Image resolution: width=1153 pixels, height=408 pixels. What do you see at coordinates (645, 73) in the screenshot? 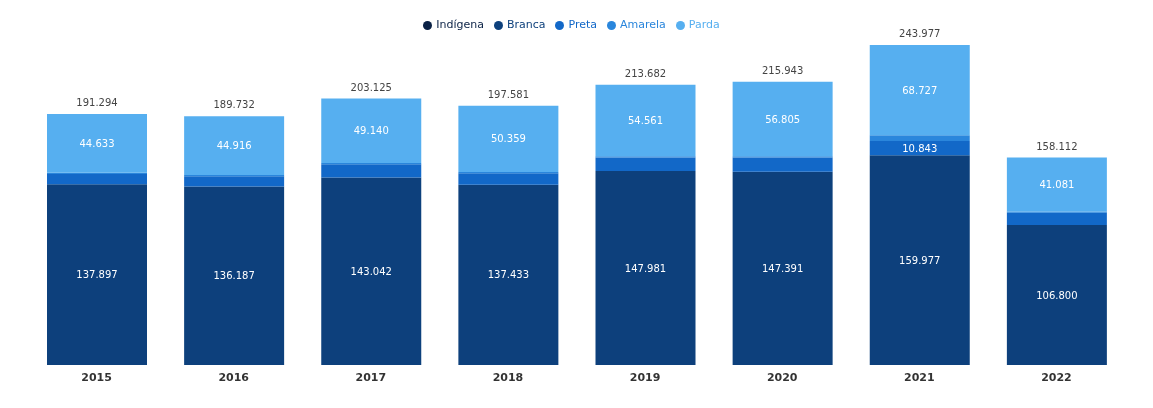
I see `total-label: 213.682` at bounding box center [645, 73].